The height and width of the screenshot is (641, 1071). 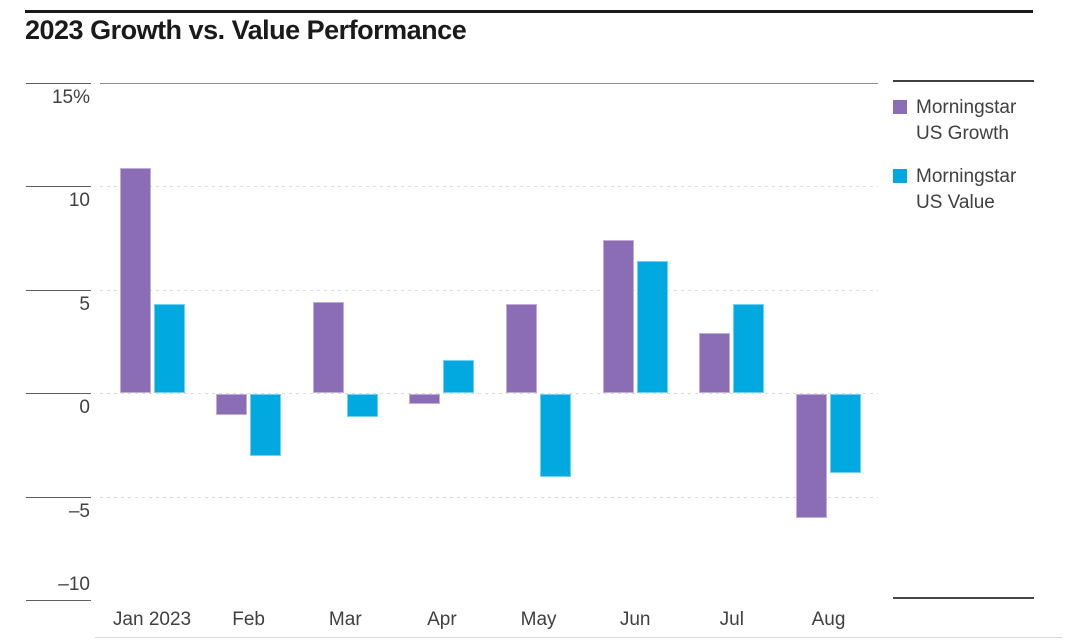 I want to click on bar-jan-2023-growth, so click(x=135, y=280).